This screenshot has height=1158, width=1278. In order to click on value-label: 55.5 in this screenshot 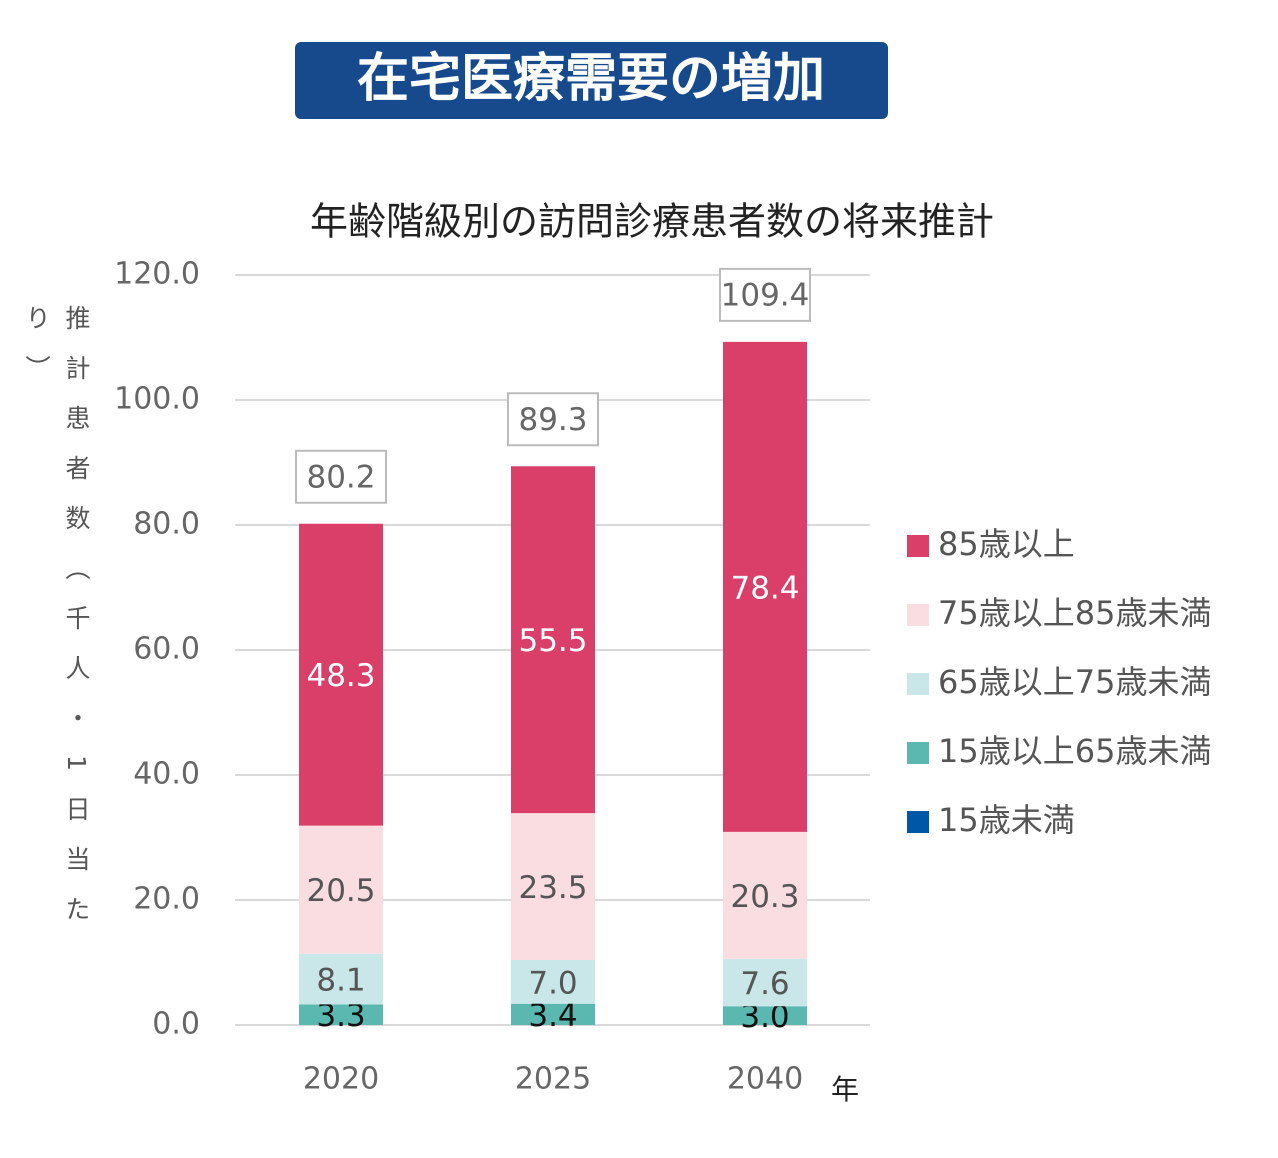, I will do `click(552, 641)`.